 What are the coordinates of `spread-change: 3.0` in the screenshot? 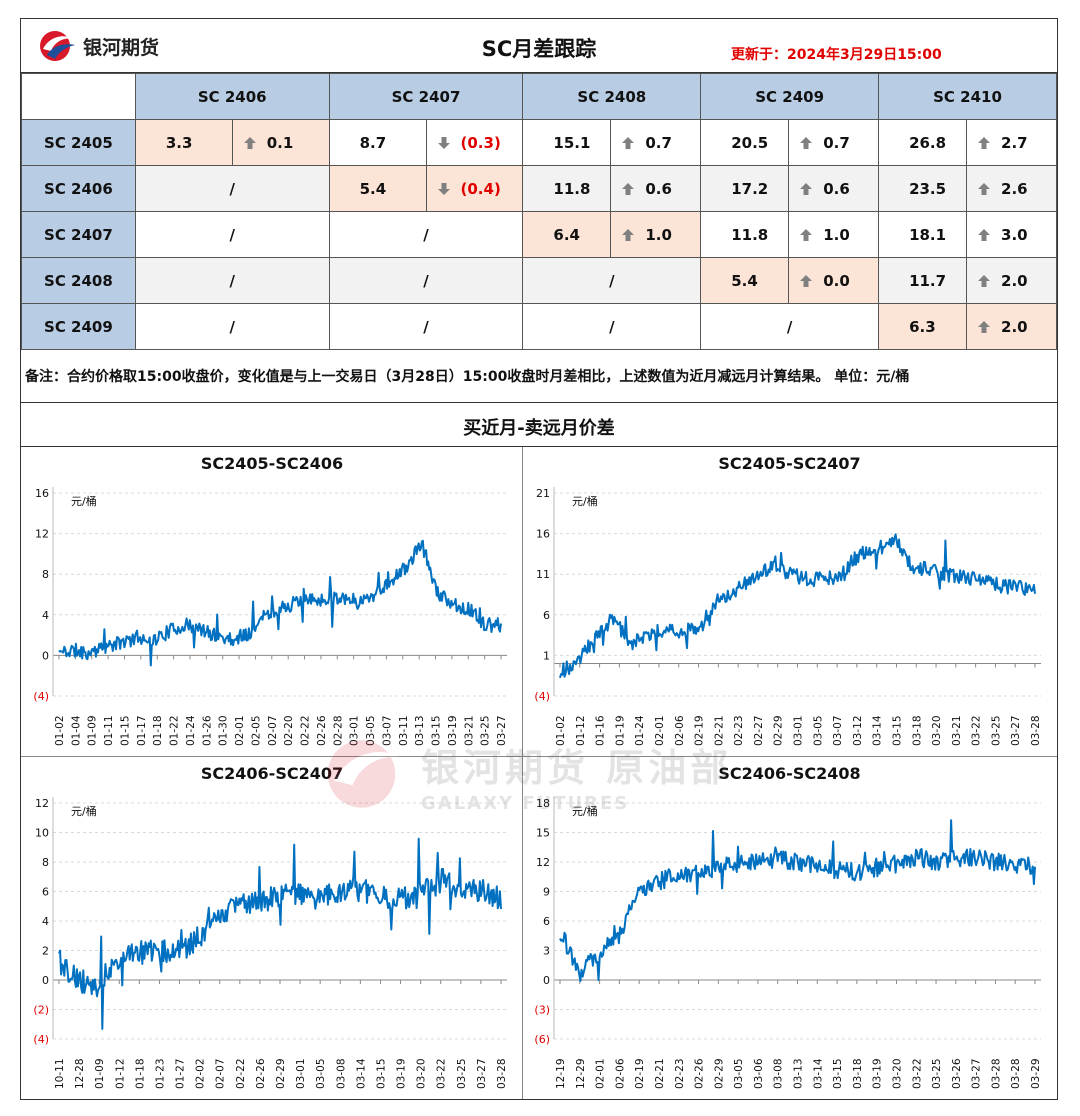 It's located at (1011, 234).